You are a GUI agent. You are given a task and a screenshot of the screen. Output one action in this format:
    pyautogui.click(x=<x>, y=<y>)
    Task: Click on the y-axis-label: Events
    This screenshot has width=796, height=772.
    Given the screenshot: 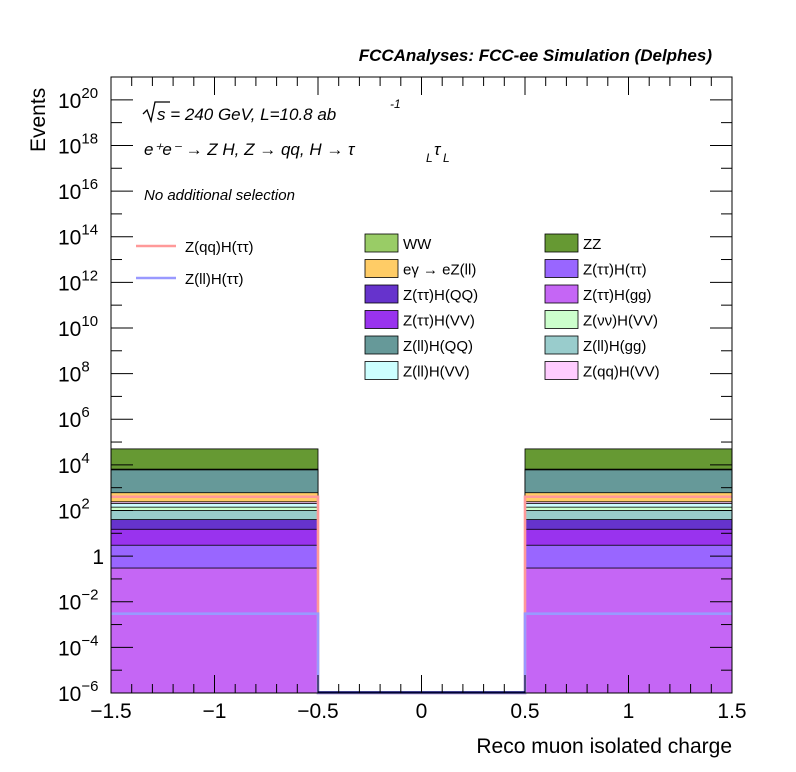 What is the action you would take?
    pyautogui.click(x=38, y=120)
    